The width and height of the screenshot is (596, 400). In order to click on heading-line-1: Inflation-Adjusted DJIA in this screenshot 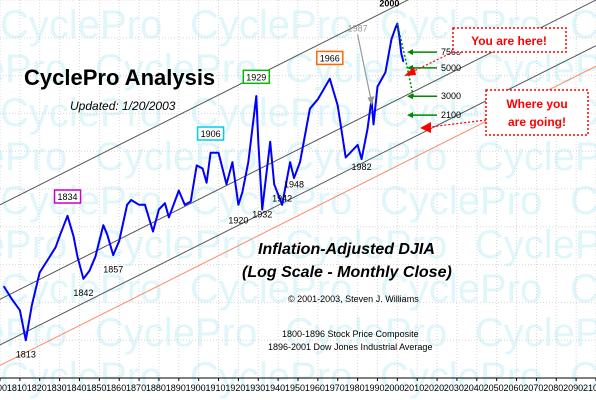, I will do `click(346, 249)`.